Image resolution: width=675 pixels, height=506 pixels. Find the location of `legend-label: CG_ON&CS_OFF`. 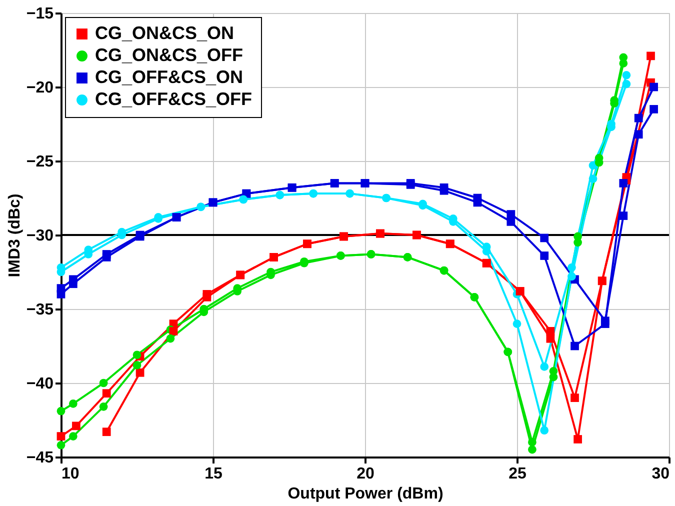

legend-label: CG_ON&CS_OFF is located at coordinates (169, 55).